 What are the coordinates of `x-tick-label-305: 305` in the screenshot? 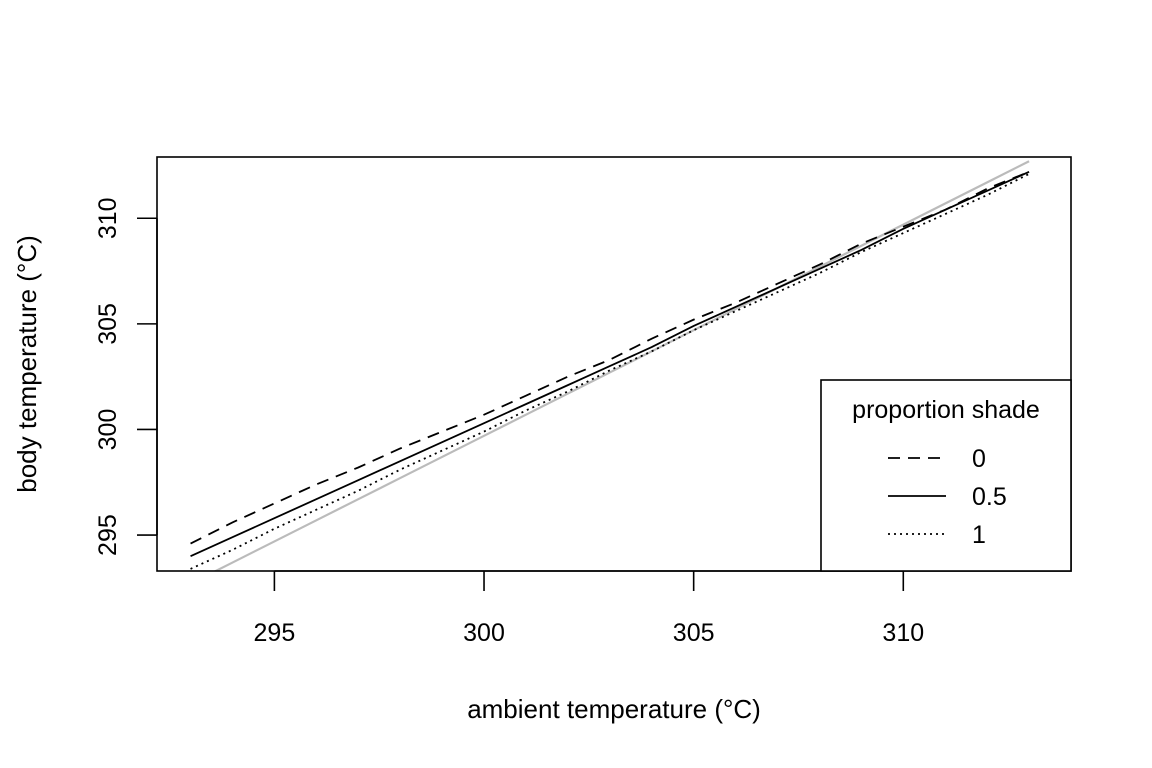 It's located at (694, 633).